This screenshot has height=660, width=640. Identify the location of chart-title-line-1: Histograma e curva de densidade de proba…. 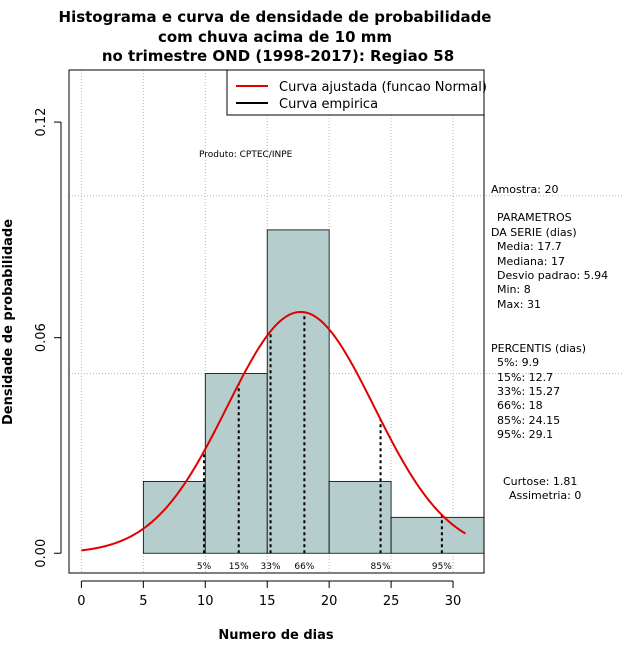
(275, 17).